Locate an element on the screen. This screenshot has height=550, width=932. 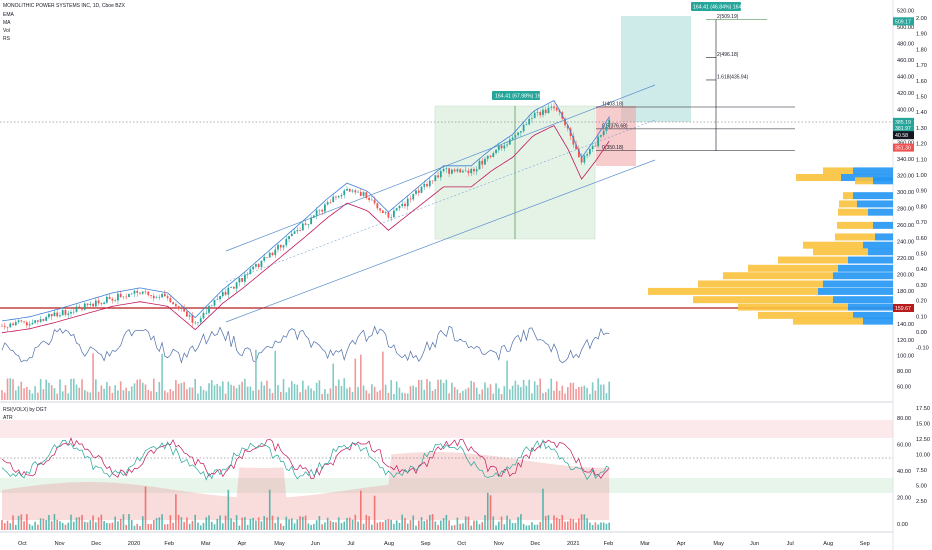
rs-tick: 120.00 is located at coordinates (905, 341).